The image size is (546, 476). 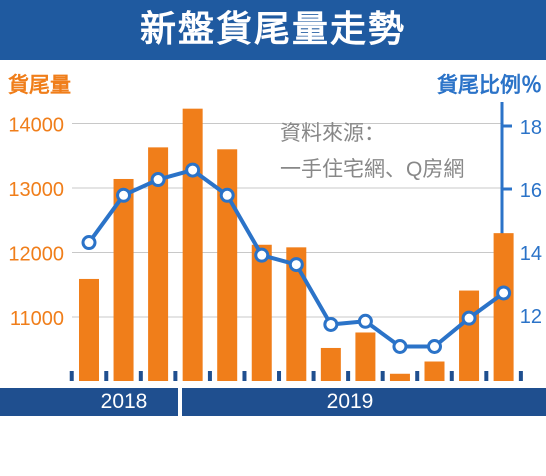 I want to click on right-tick-label: 14, so click(x=531, y=254).